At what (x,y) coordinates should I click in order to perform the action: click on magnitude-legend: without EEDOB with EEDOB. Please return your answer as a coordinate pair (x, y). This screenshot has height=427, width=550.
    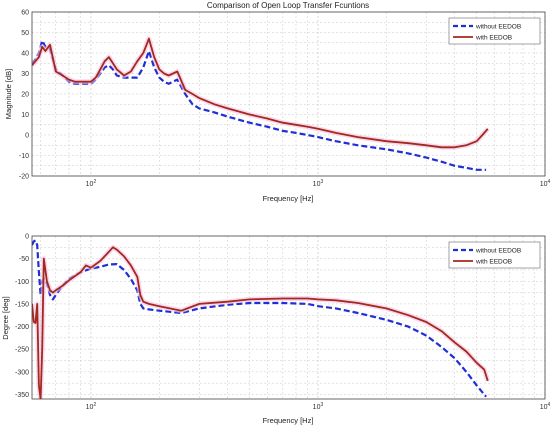
    Looking at the image, I should click on (494, 31).